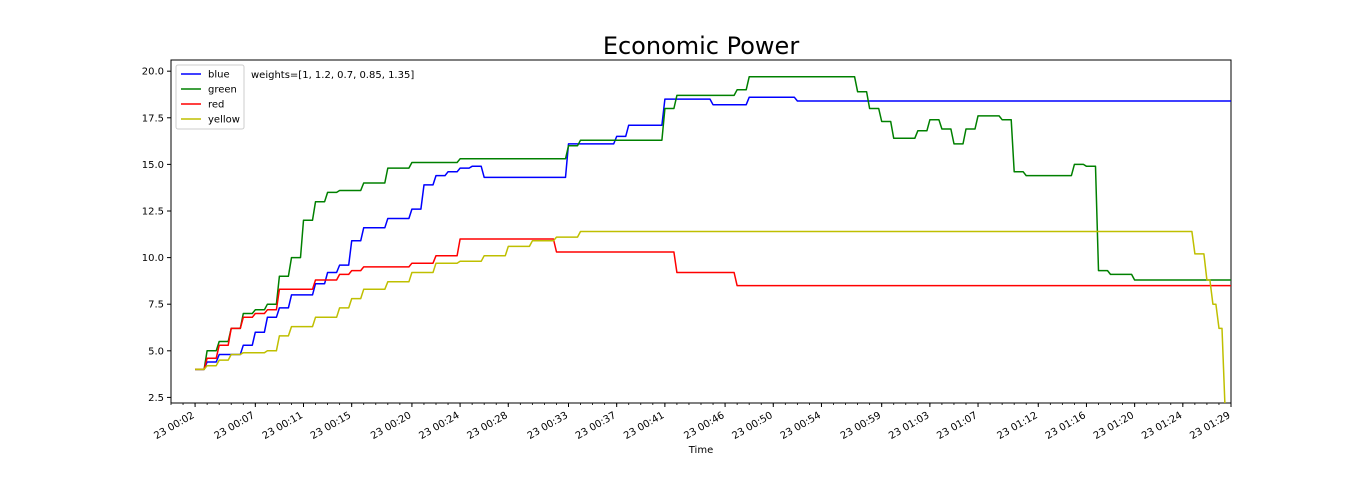 This screenshot has height=504, width=1368. Describe the element at coordinates (216, 105) in the screenshot. I see `legend-label-red: red` at that location.